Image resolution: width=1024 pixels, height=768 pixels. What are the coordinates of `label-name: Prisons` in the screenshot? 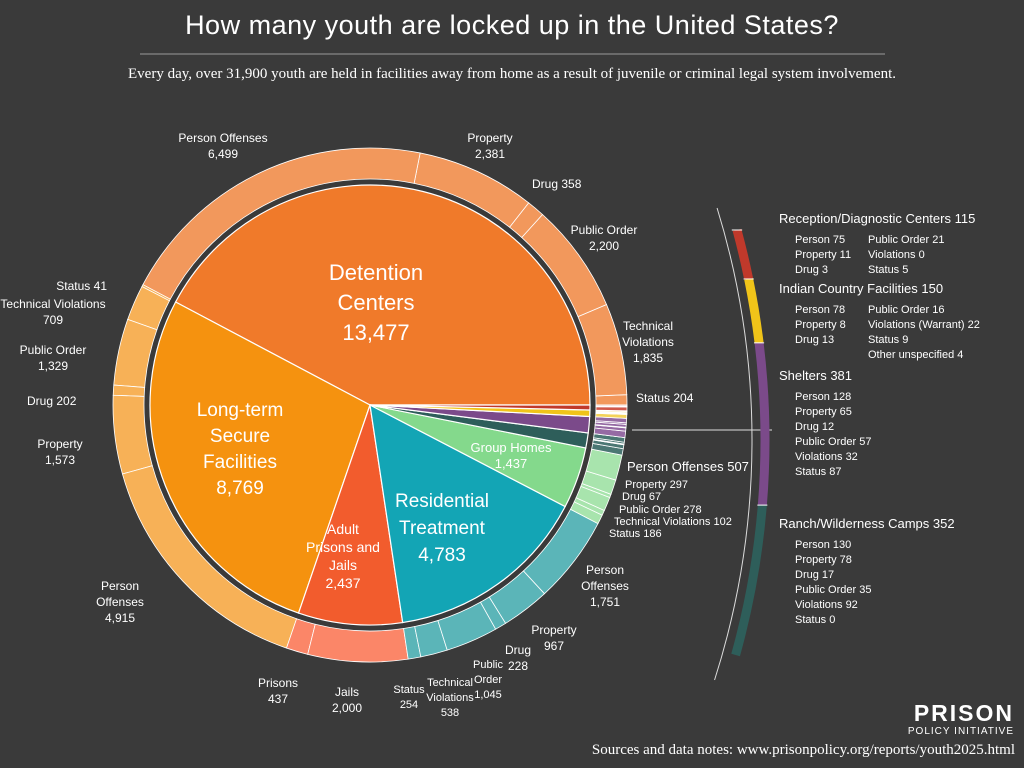 It's located at (277, 683).